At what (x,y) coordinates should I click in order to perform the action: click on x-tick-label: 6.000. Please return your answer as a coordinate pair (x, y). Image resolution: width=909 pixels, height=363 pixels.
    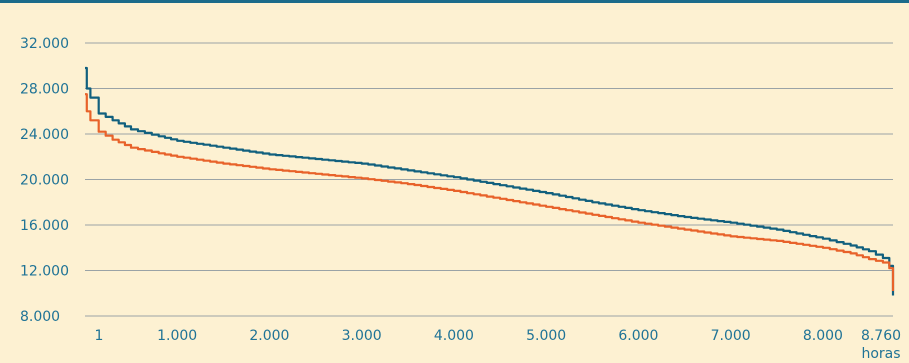
    Looking at the image, I should click on (638, 336).